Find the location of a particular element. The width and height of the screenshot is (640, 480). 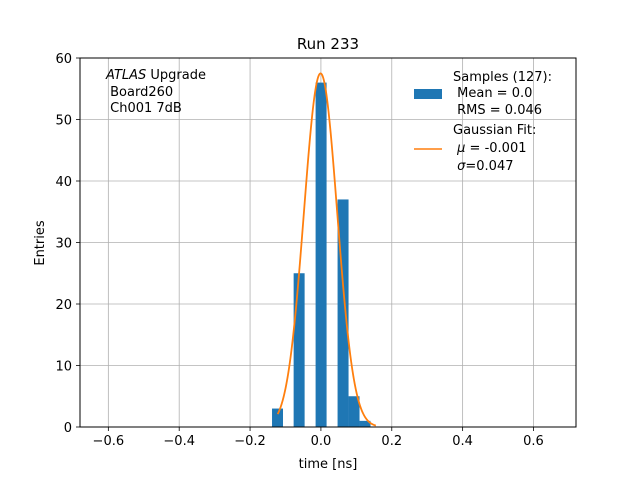

y-tick-label: 0 is located at coordinates (68, 428).